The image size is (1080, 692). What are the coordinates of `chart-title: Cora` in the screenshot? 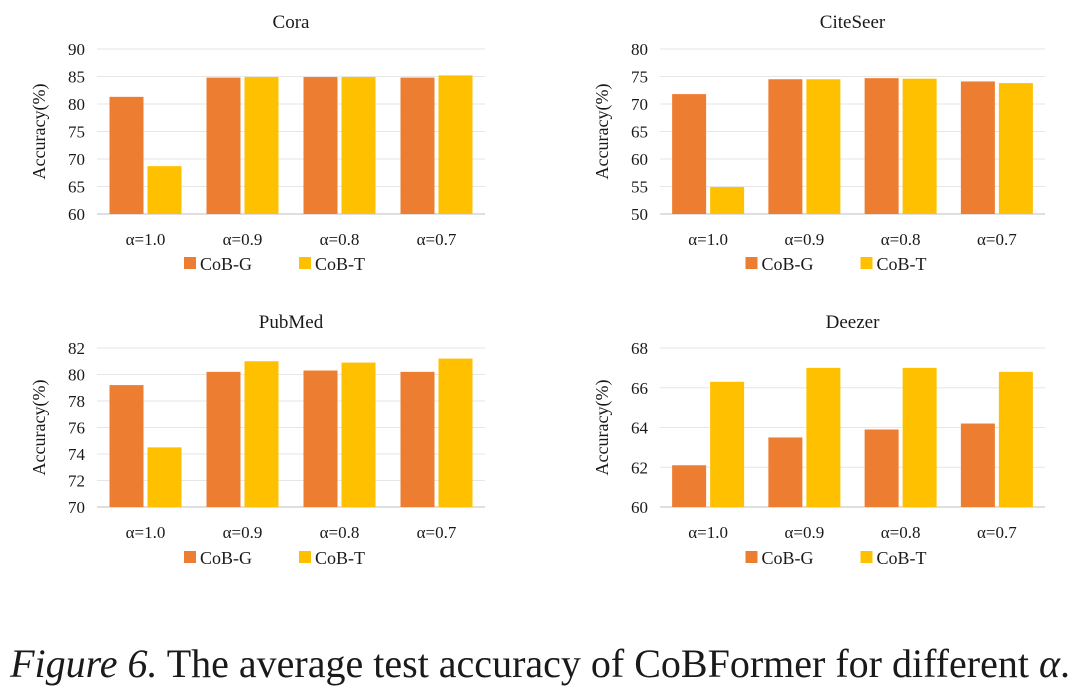 It's located at (292, 22).